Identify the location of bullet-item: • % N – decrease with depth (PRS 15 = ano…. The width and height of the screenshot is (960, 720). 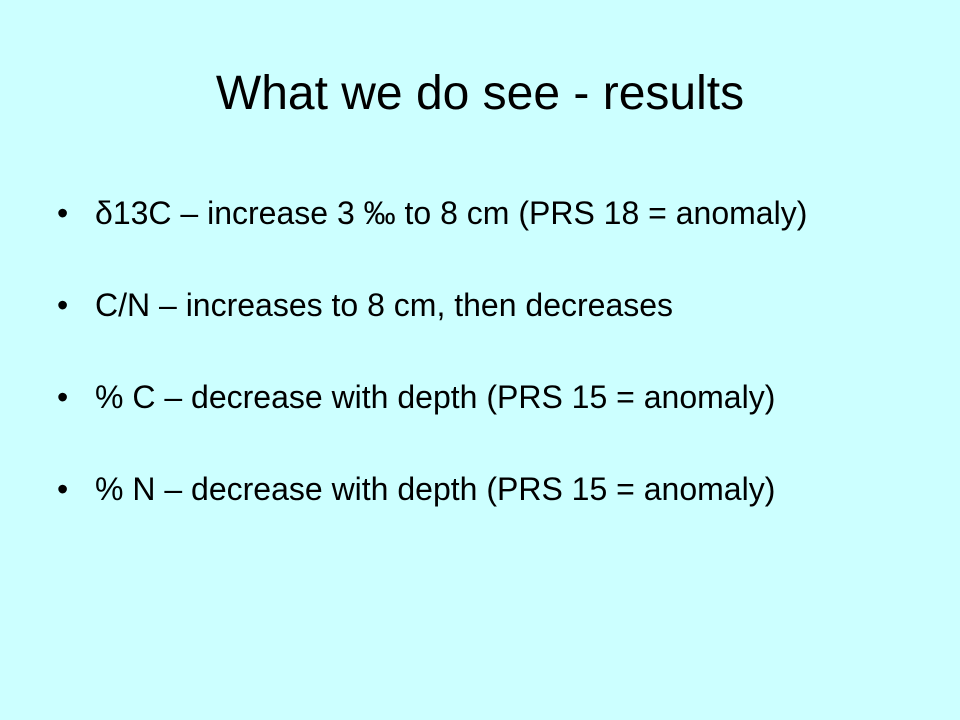
(468, 489).